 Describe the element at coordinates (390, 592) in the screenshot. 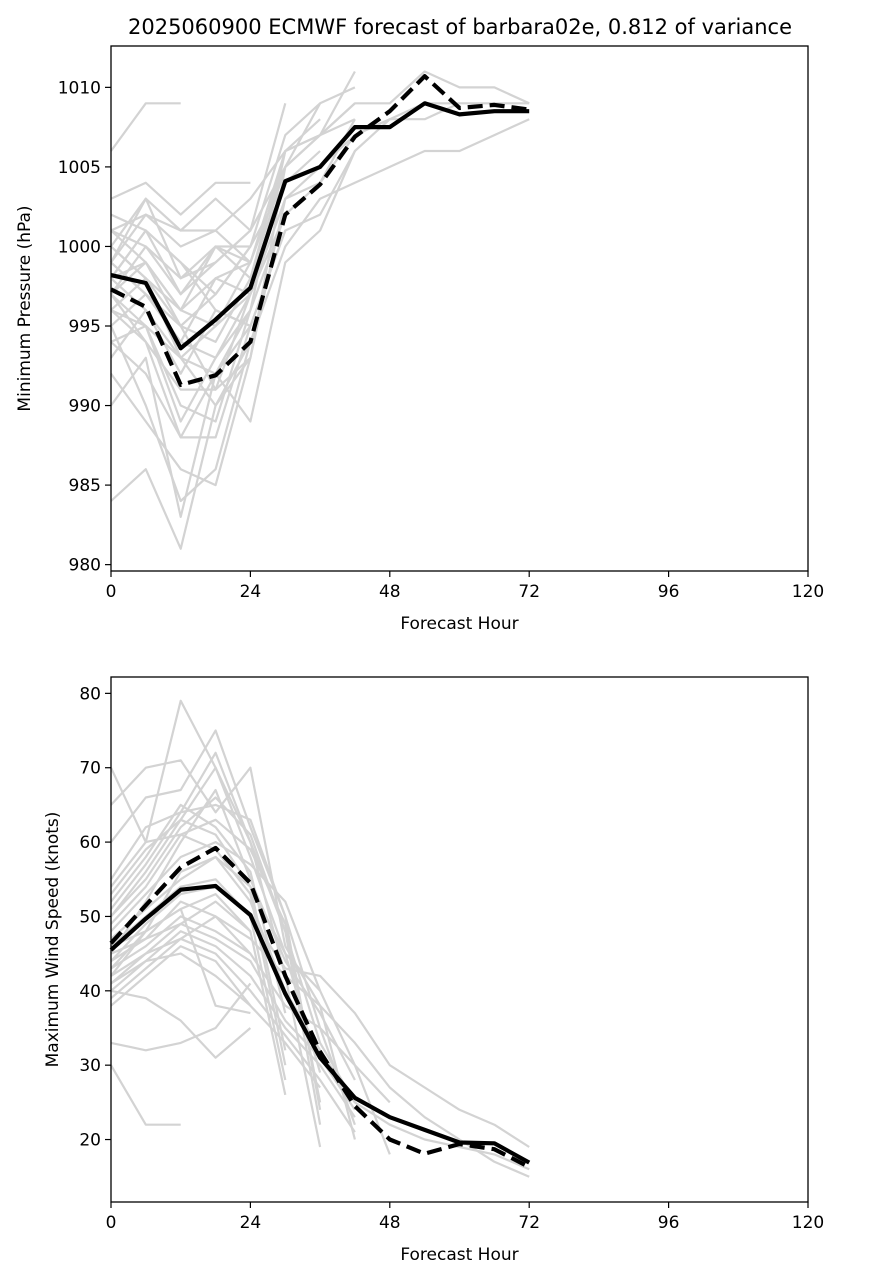

I see `pressure-x-tick-label: 48` at that location.